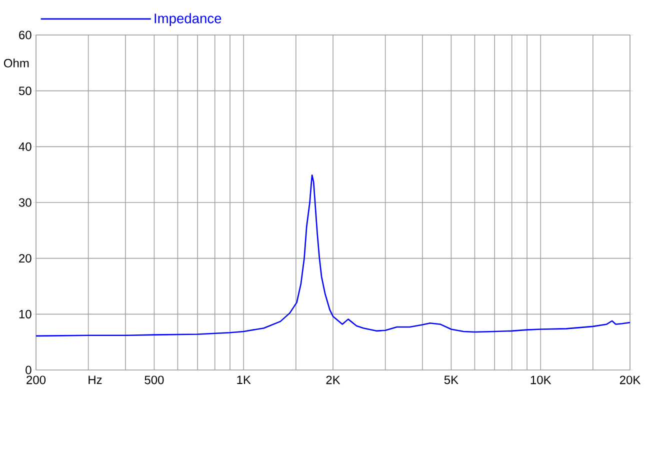  What do you see at coordinates (25, 314) in the screenshot?
I see `y-tick-label: 10` at bounding box center [25, 314].